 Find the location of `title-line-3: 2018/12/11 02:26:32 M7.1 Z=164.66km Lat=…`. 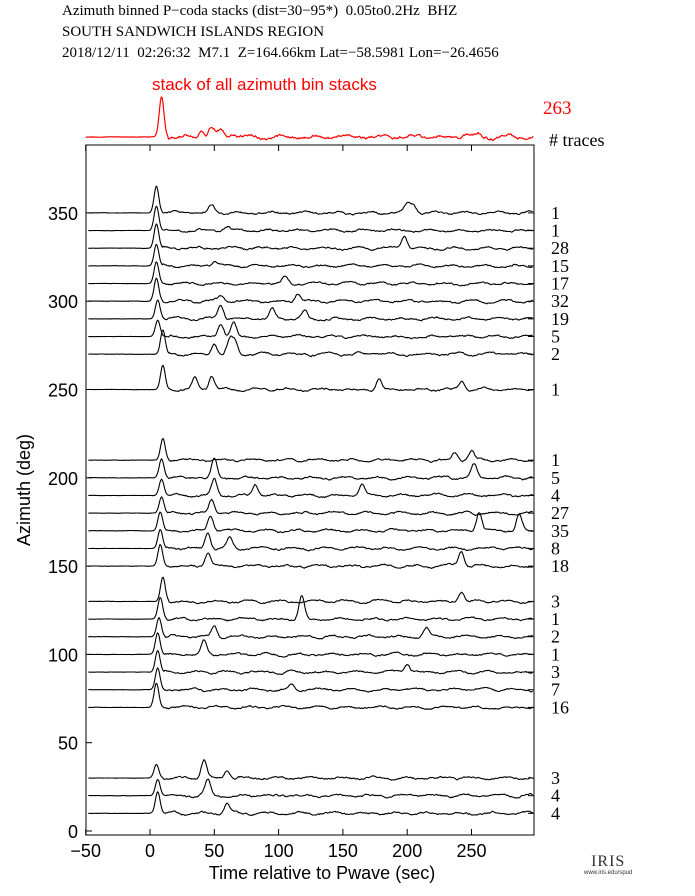

title-line-3: 2018/12/11 02:26:32 M7.1 Z=164.66km Lat=… is located at coordinates (280, 53).